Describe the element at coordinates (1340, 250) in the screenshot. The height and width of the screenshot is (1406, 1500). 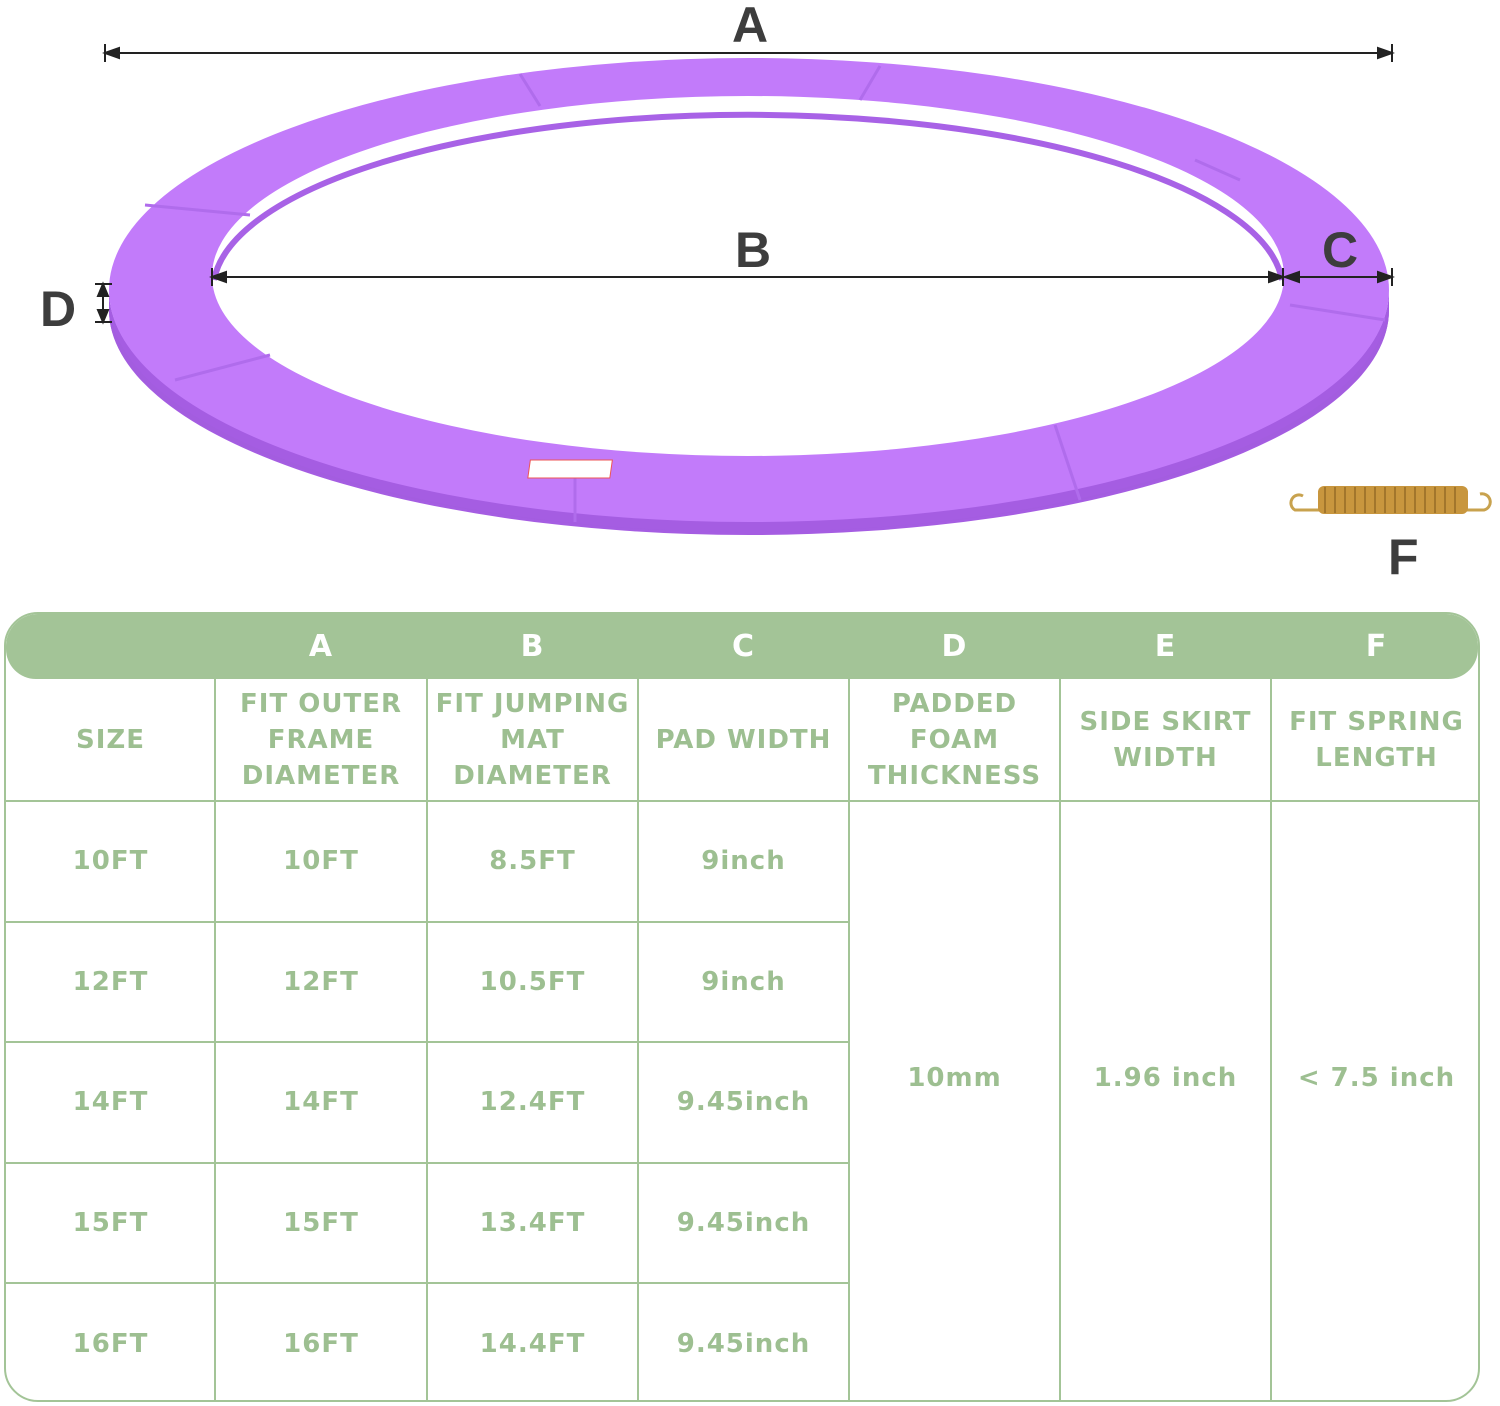
I see `label-c: C` at that location.